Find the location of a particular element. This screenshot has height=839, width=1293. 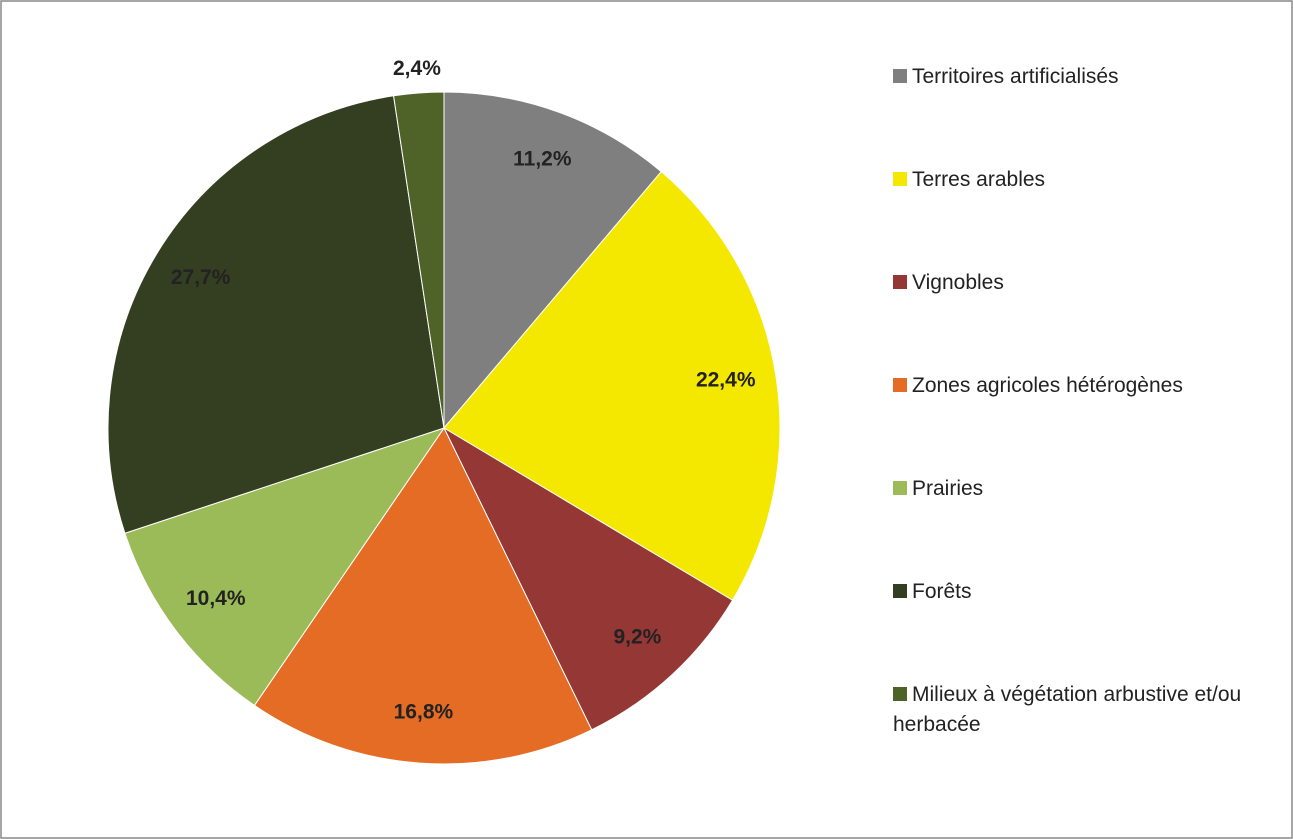

legend-item: Zones agricoles hétérogènes is located at coordinates (1083, 386).